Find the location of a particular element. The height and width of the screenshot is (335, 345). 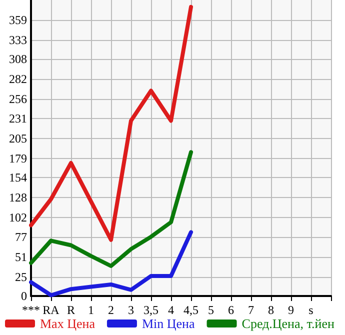

line-series is located at coordinates (111, 264).